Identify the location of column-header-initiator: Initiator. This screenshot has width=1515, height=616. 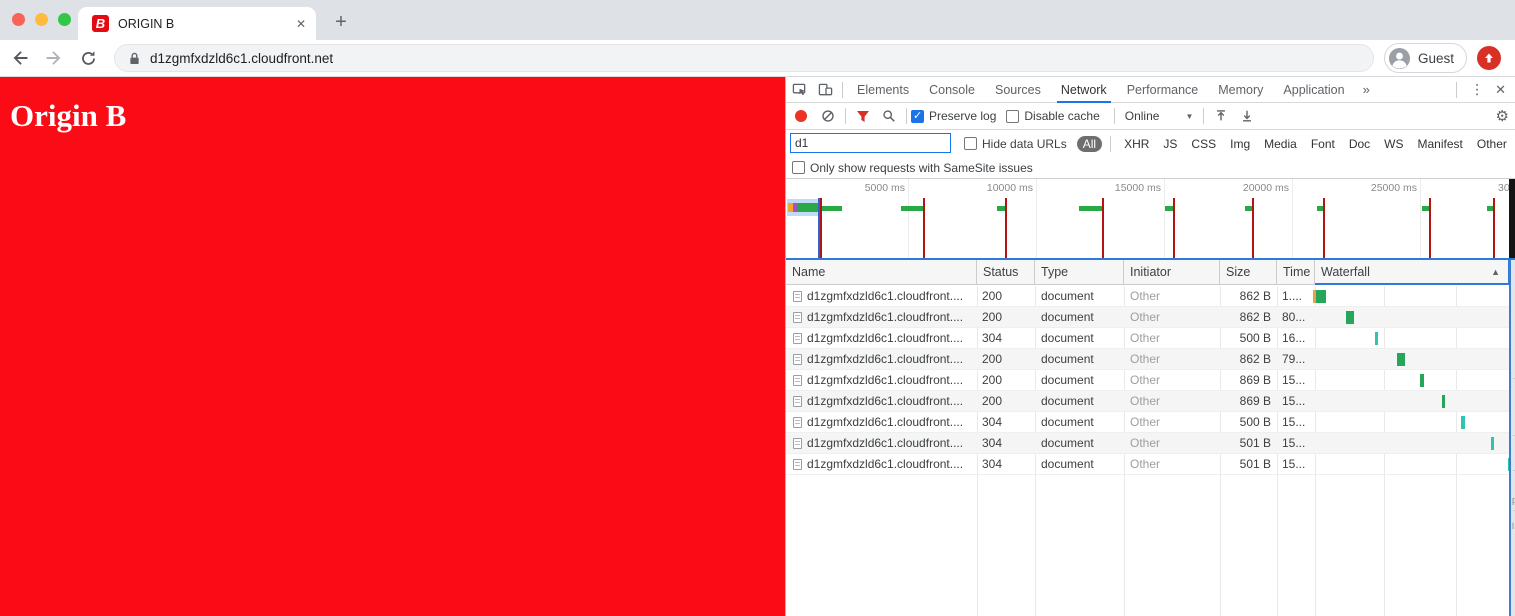
(1172, 272).